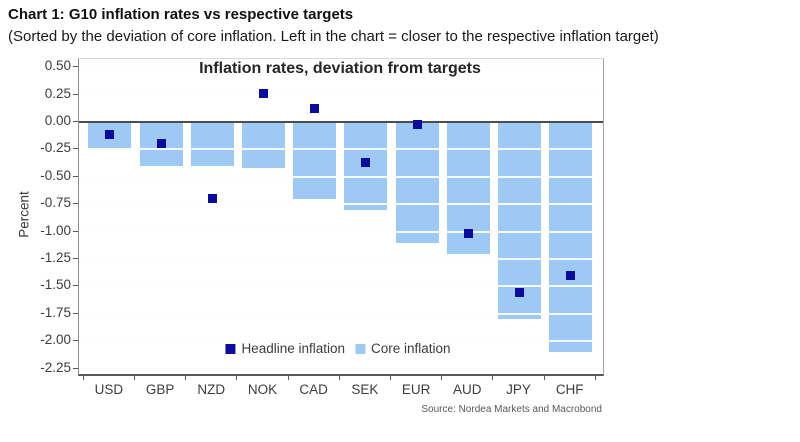 This screenshot has width=800, height=442. Describe the element at coordinates (55, 340) in the screenshot. I see `y-tick-label: -2.00` at that location.